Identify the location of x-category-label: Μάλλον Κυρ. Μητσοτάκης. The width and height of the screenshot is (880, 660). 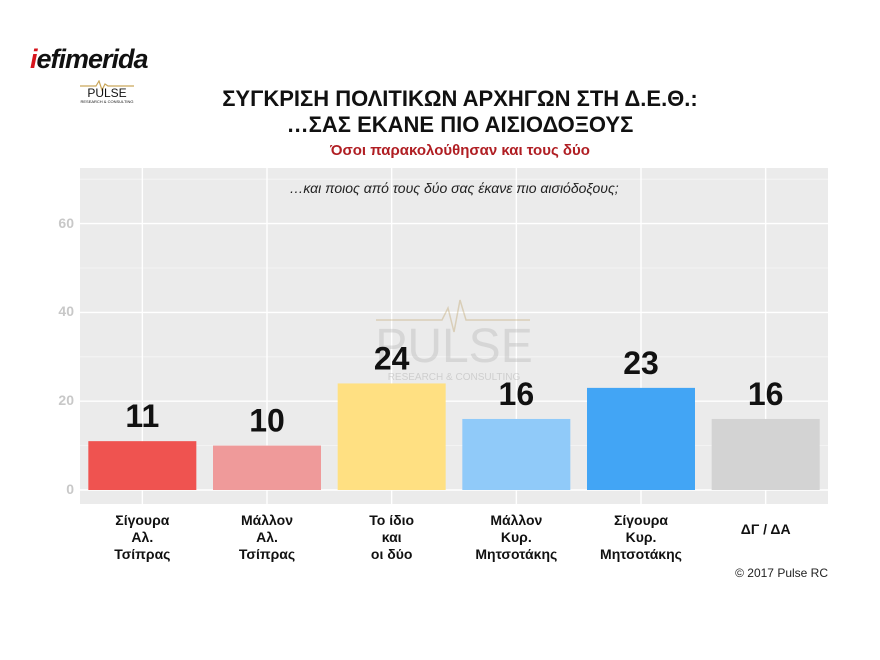
(516, 537).